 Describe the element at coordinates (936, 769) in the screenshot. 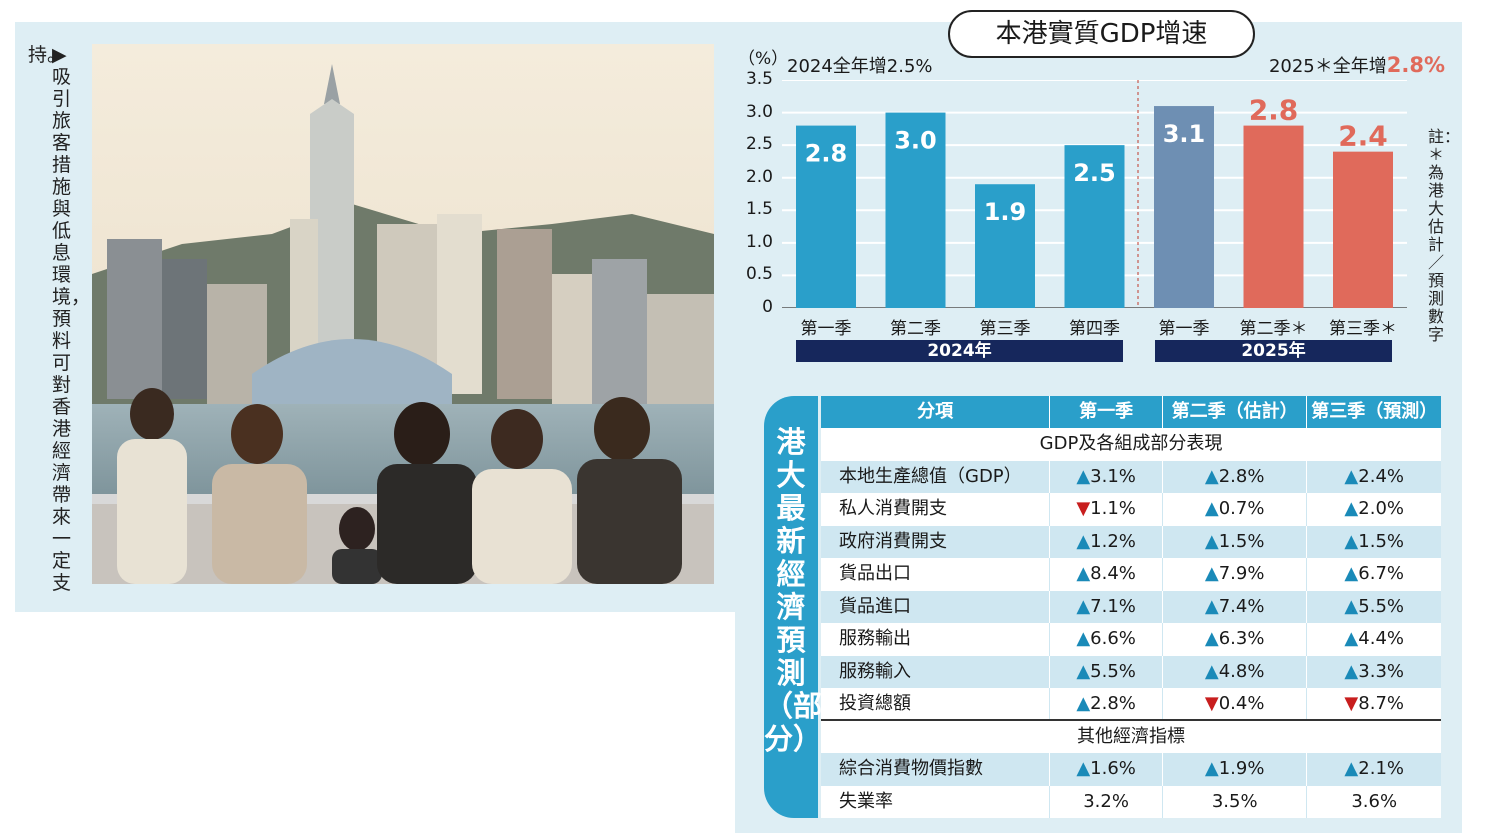

I see `row-label: 綜合消費物價指數` at that location.